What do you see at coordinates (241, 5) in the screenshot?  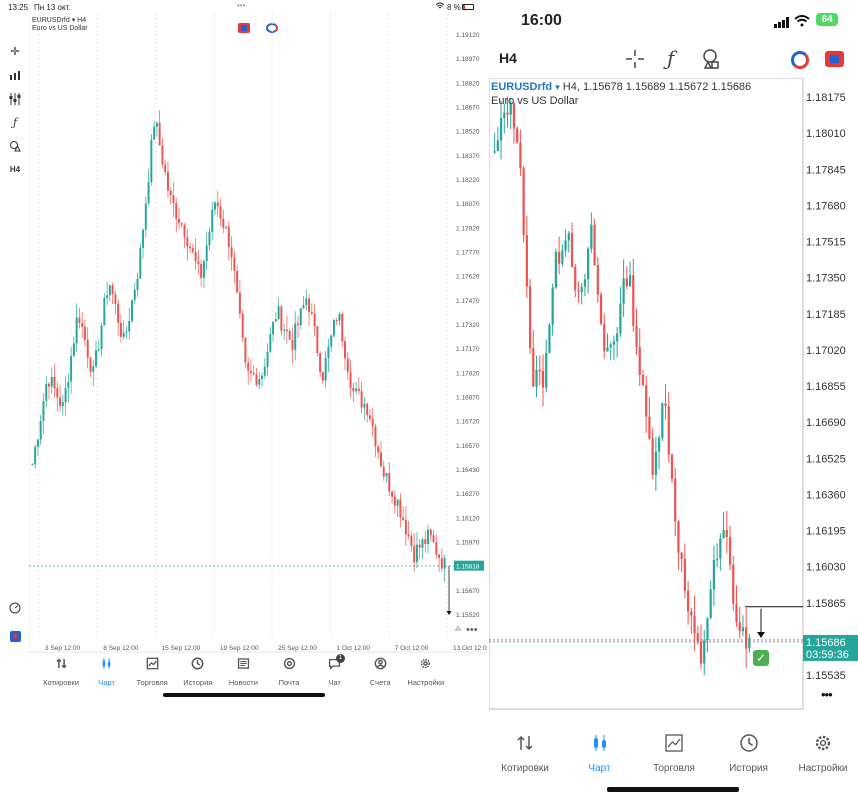 I see `multitask-dots: •••` at bounding box center [241, 5].